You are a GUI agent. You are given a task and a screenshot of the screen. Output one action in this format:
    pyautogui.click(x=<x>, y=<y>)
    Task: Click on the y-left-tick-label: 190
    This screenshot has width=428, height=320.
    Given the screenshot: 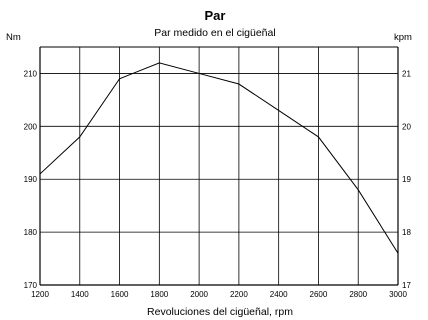 What is the action you would take?
    pyautogui.click(x=31, y=179)
    